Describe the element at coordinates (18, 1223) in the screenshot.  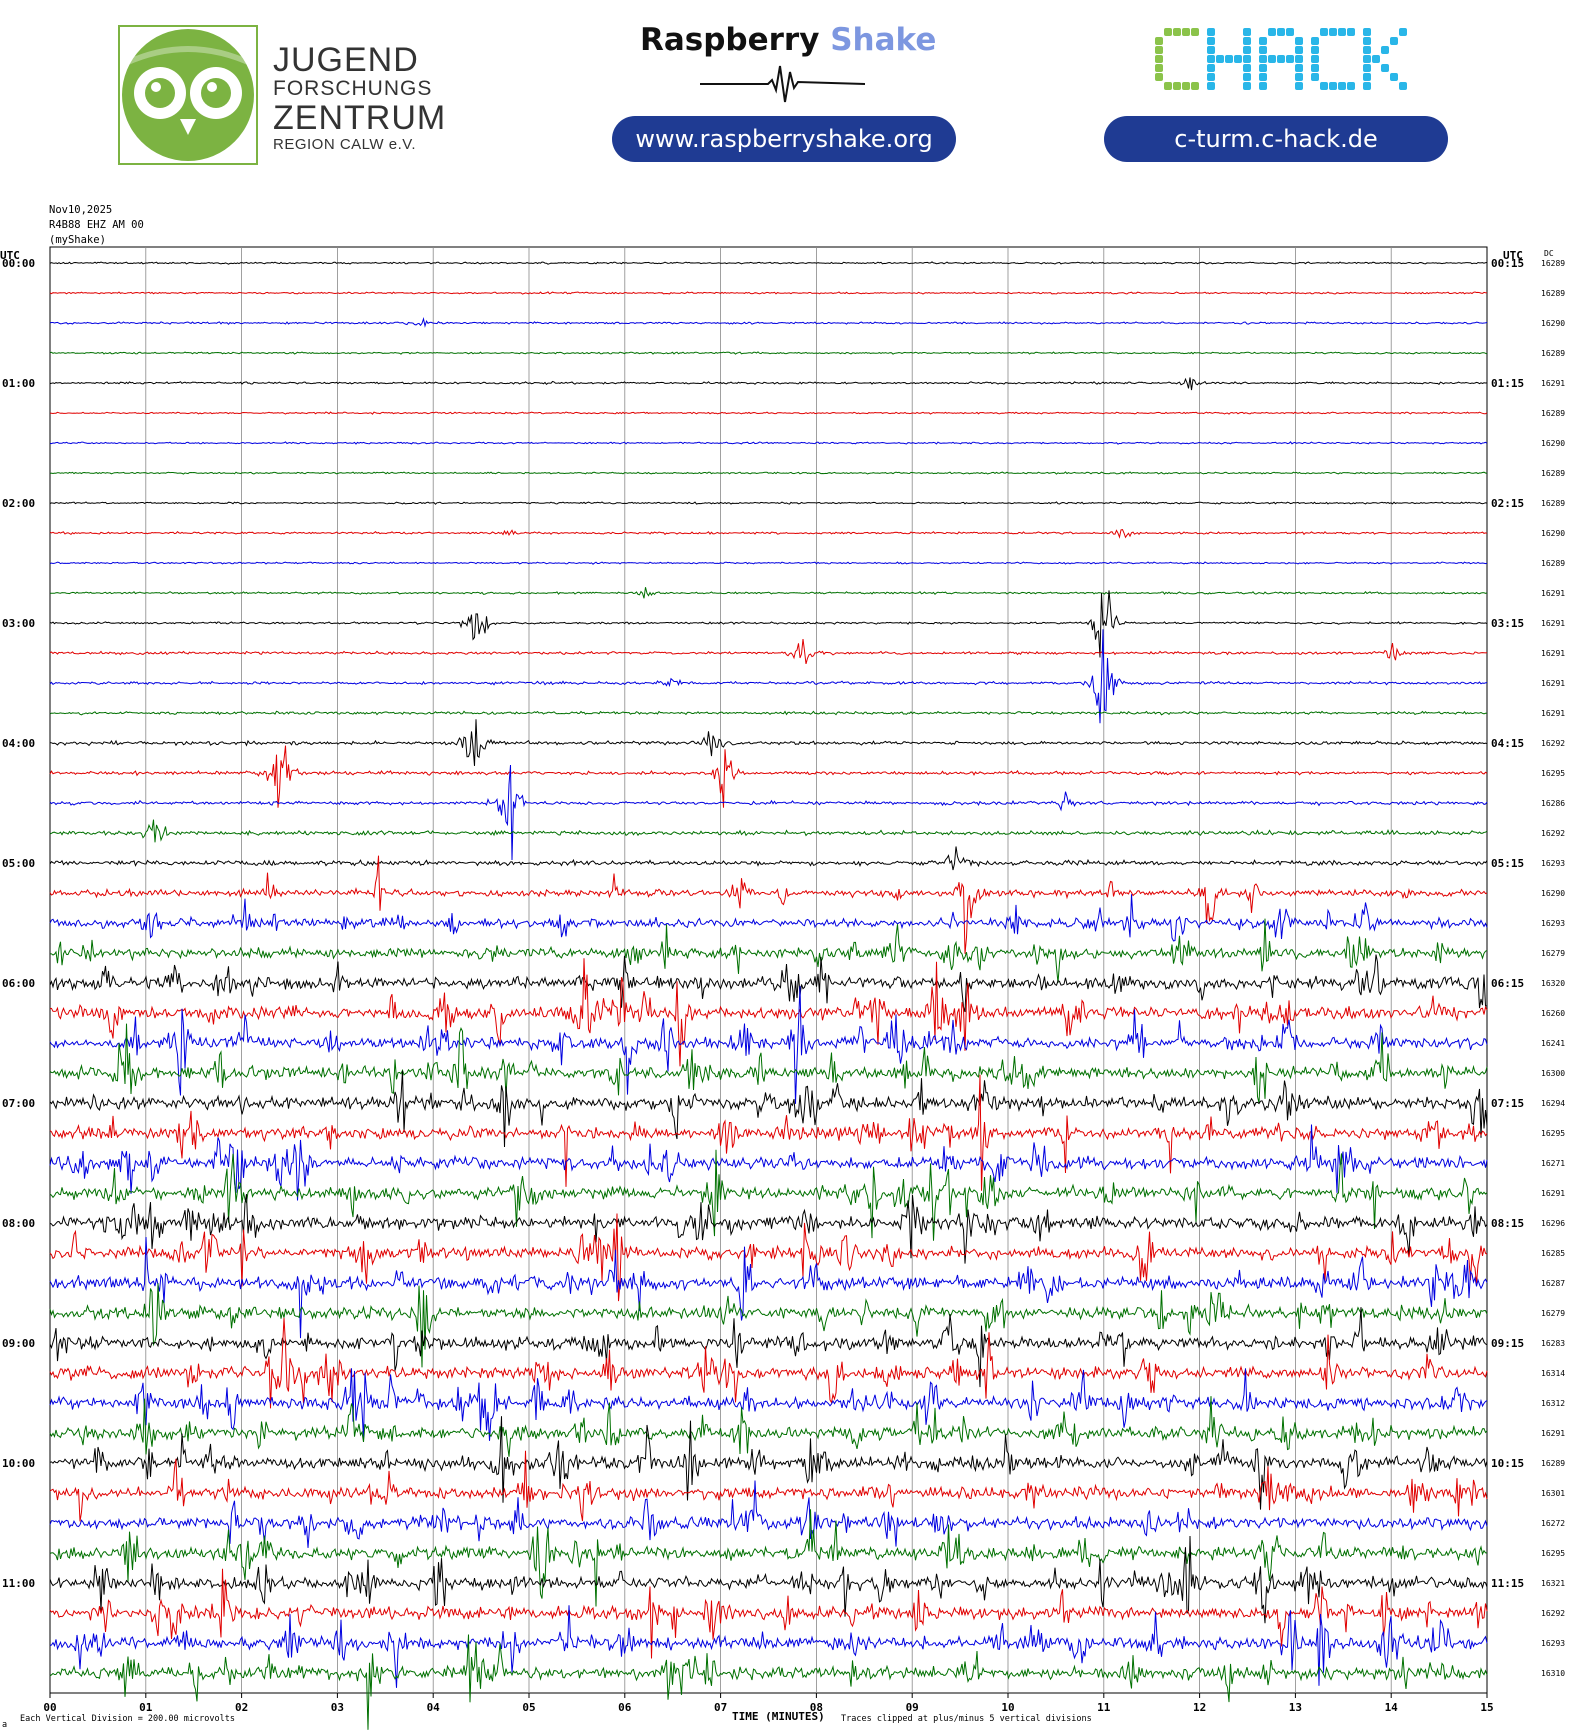
I see `hour-label-left: 08:00` at that location.